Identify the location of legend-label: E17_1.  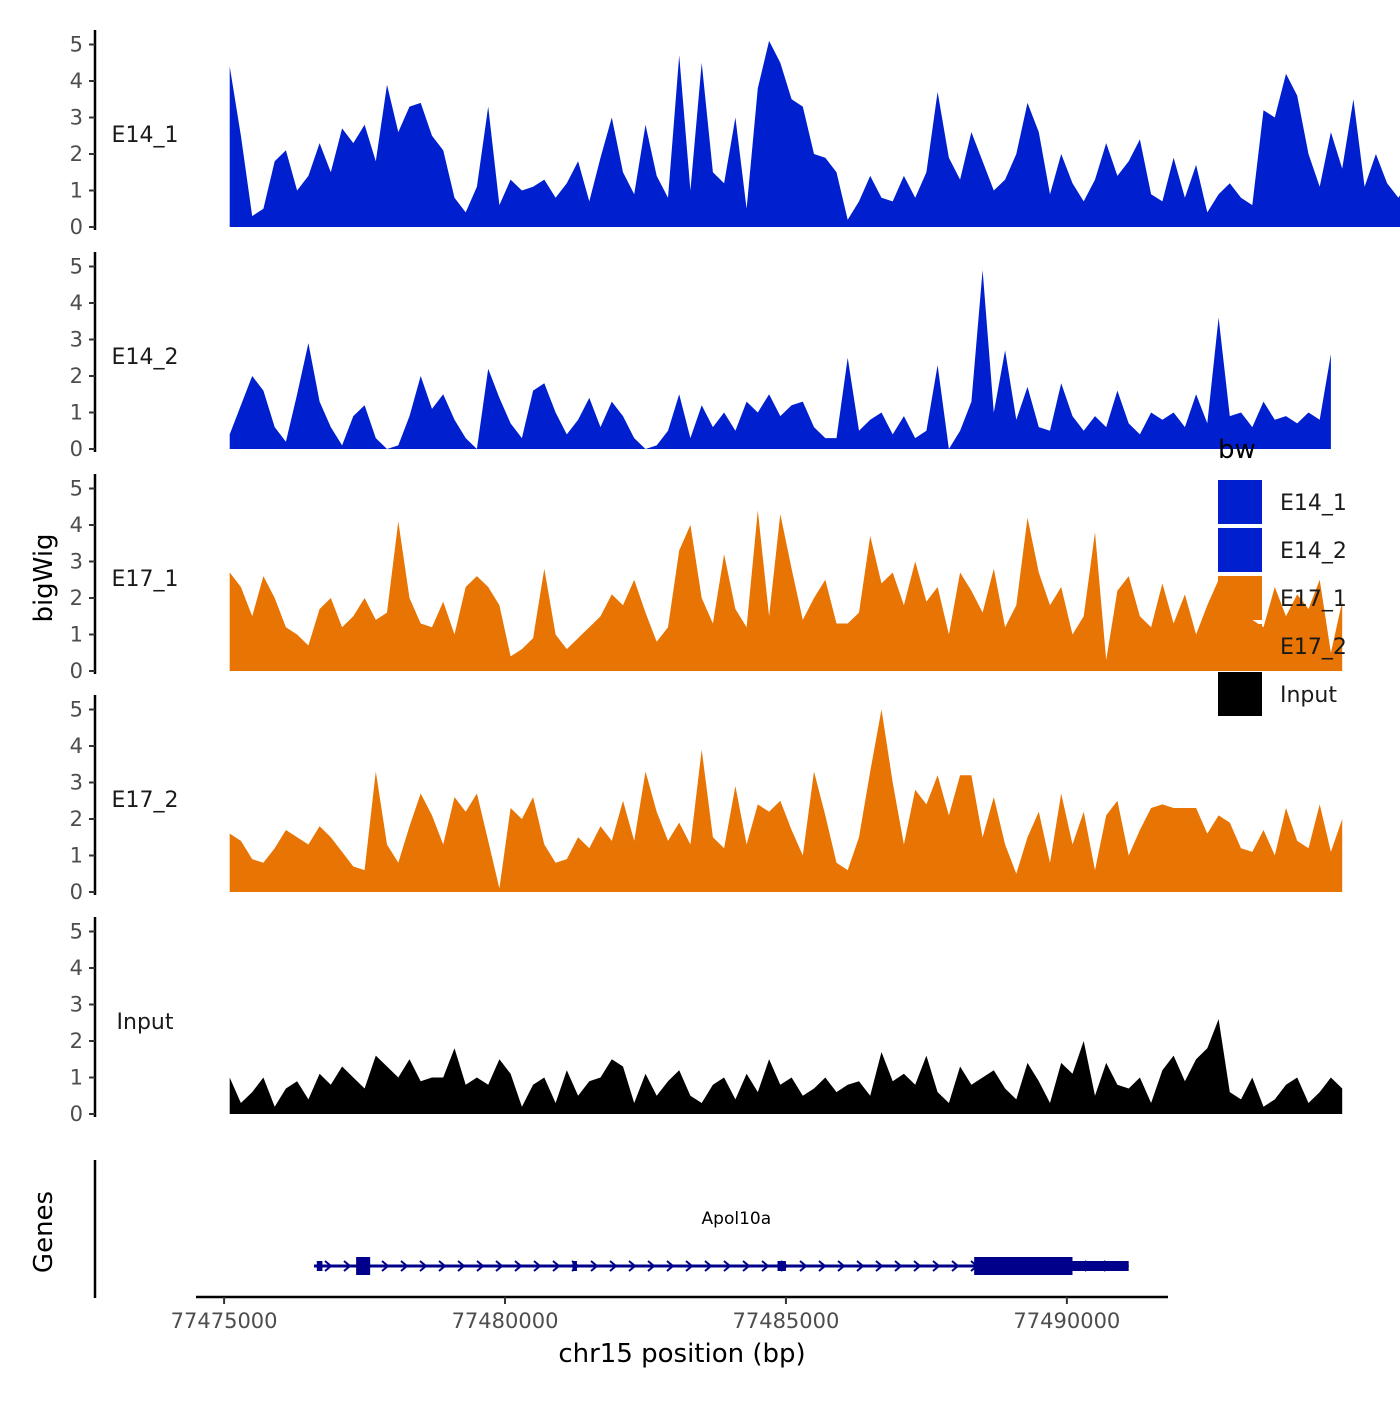
(1313, 599).